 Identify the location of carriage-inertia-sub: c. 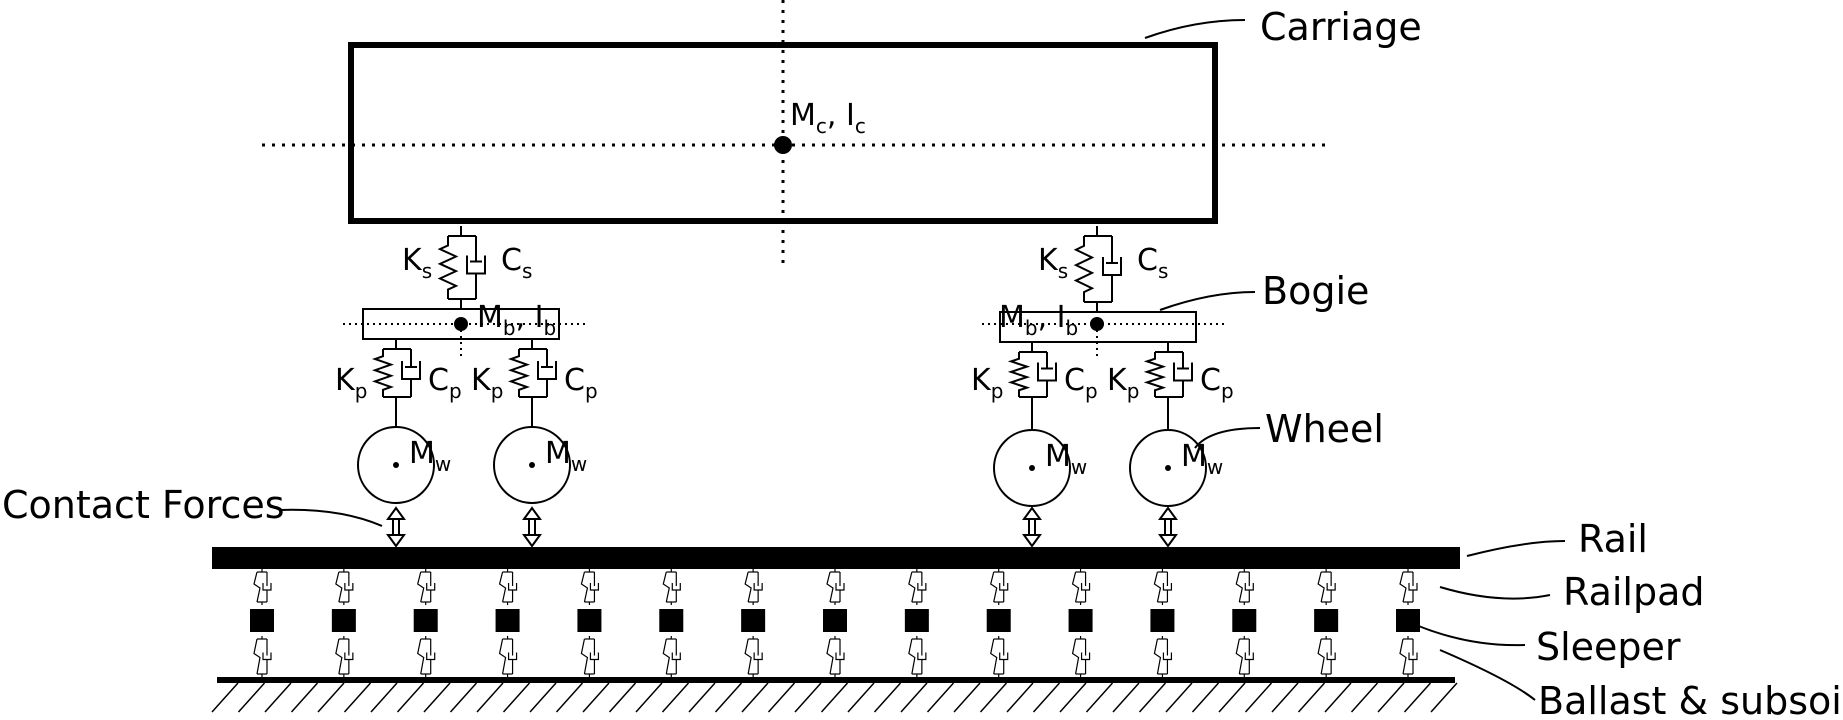
(860, 126).